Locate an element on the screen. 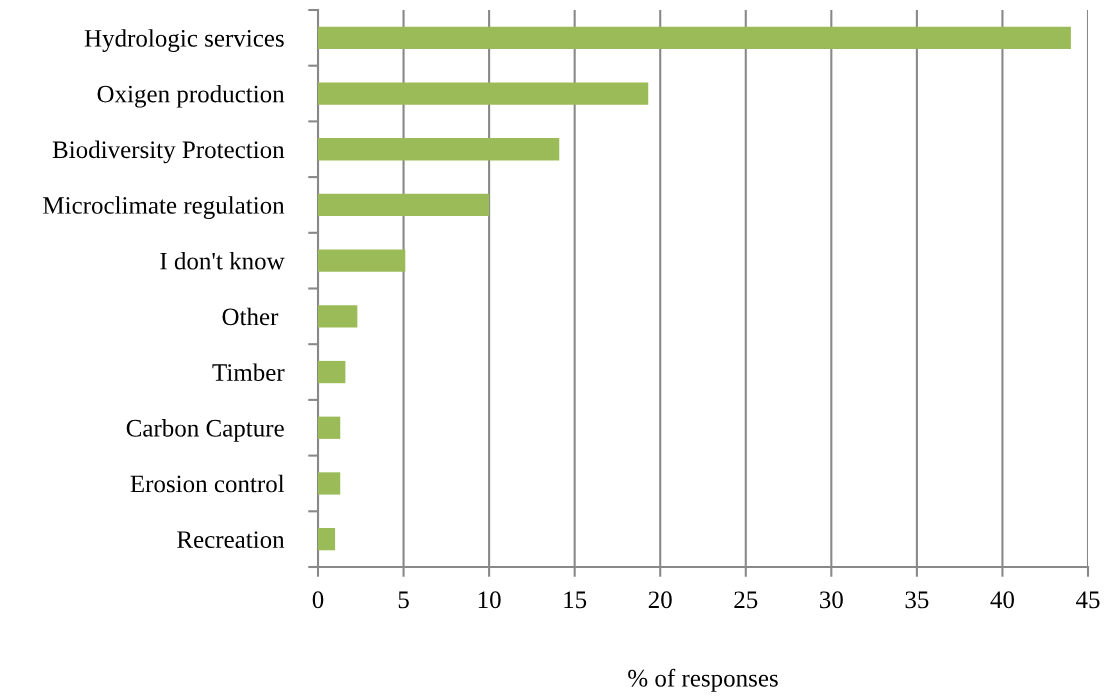  y-tick-label: Recreation is located at coordinates (231, 540).